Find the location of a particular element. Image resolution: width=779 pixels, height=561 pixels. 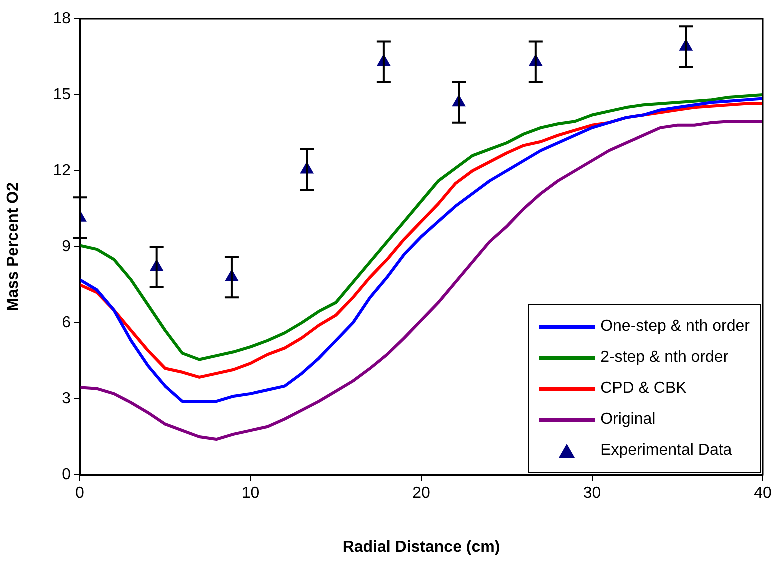

x-tick-label: 20 is located at coordinates (421, 493).